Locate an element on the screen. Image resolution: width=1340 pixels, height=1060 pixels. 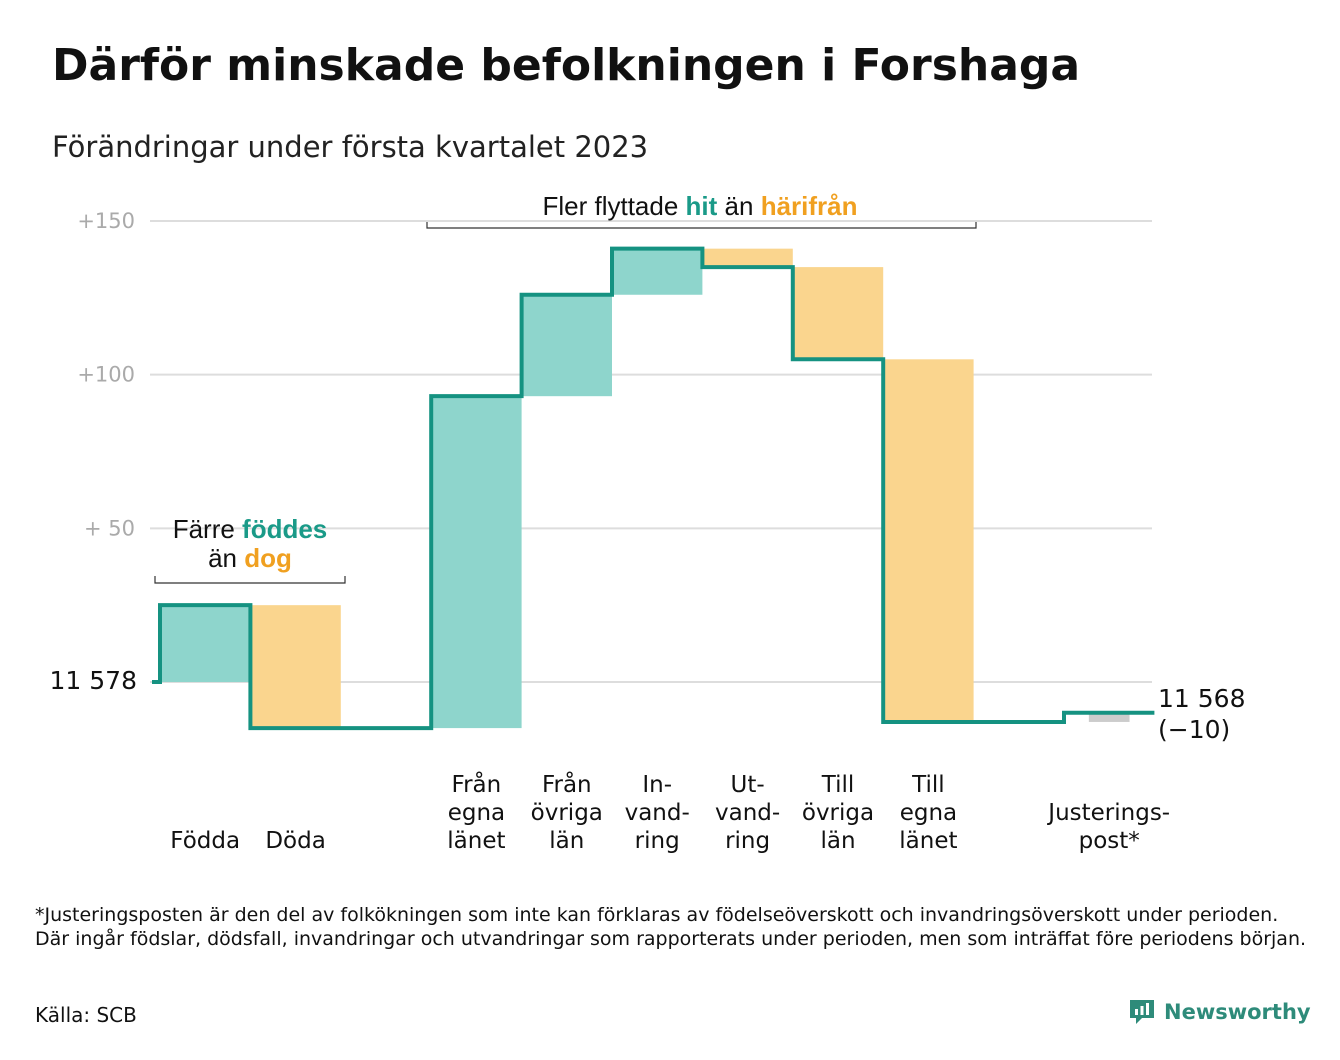
annotation-moves: Fler flyttade hit än härifrån is located at coordinates (699, 206).